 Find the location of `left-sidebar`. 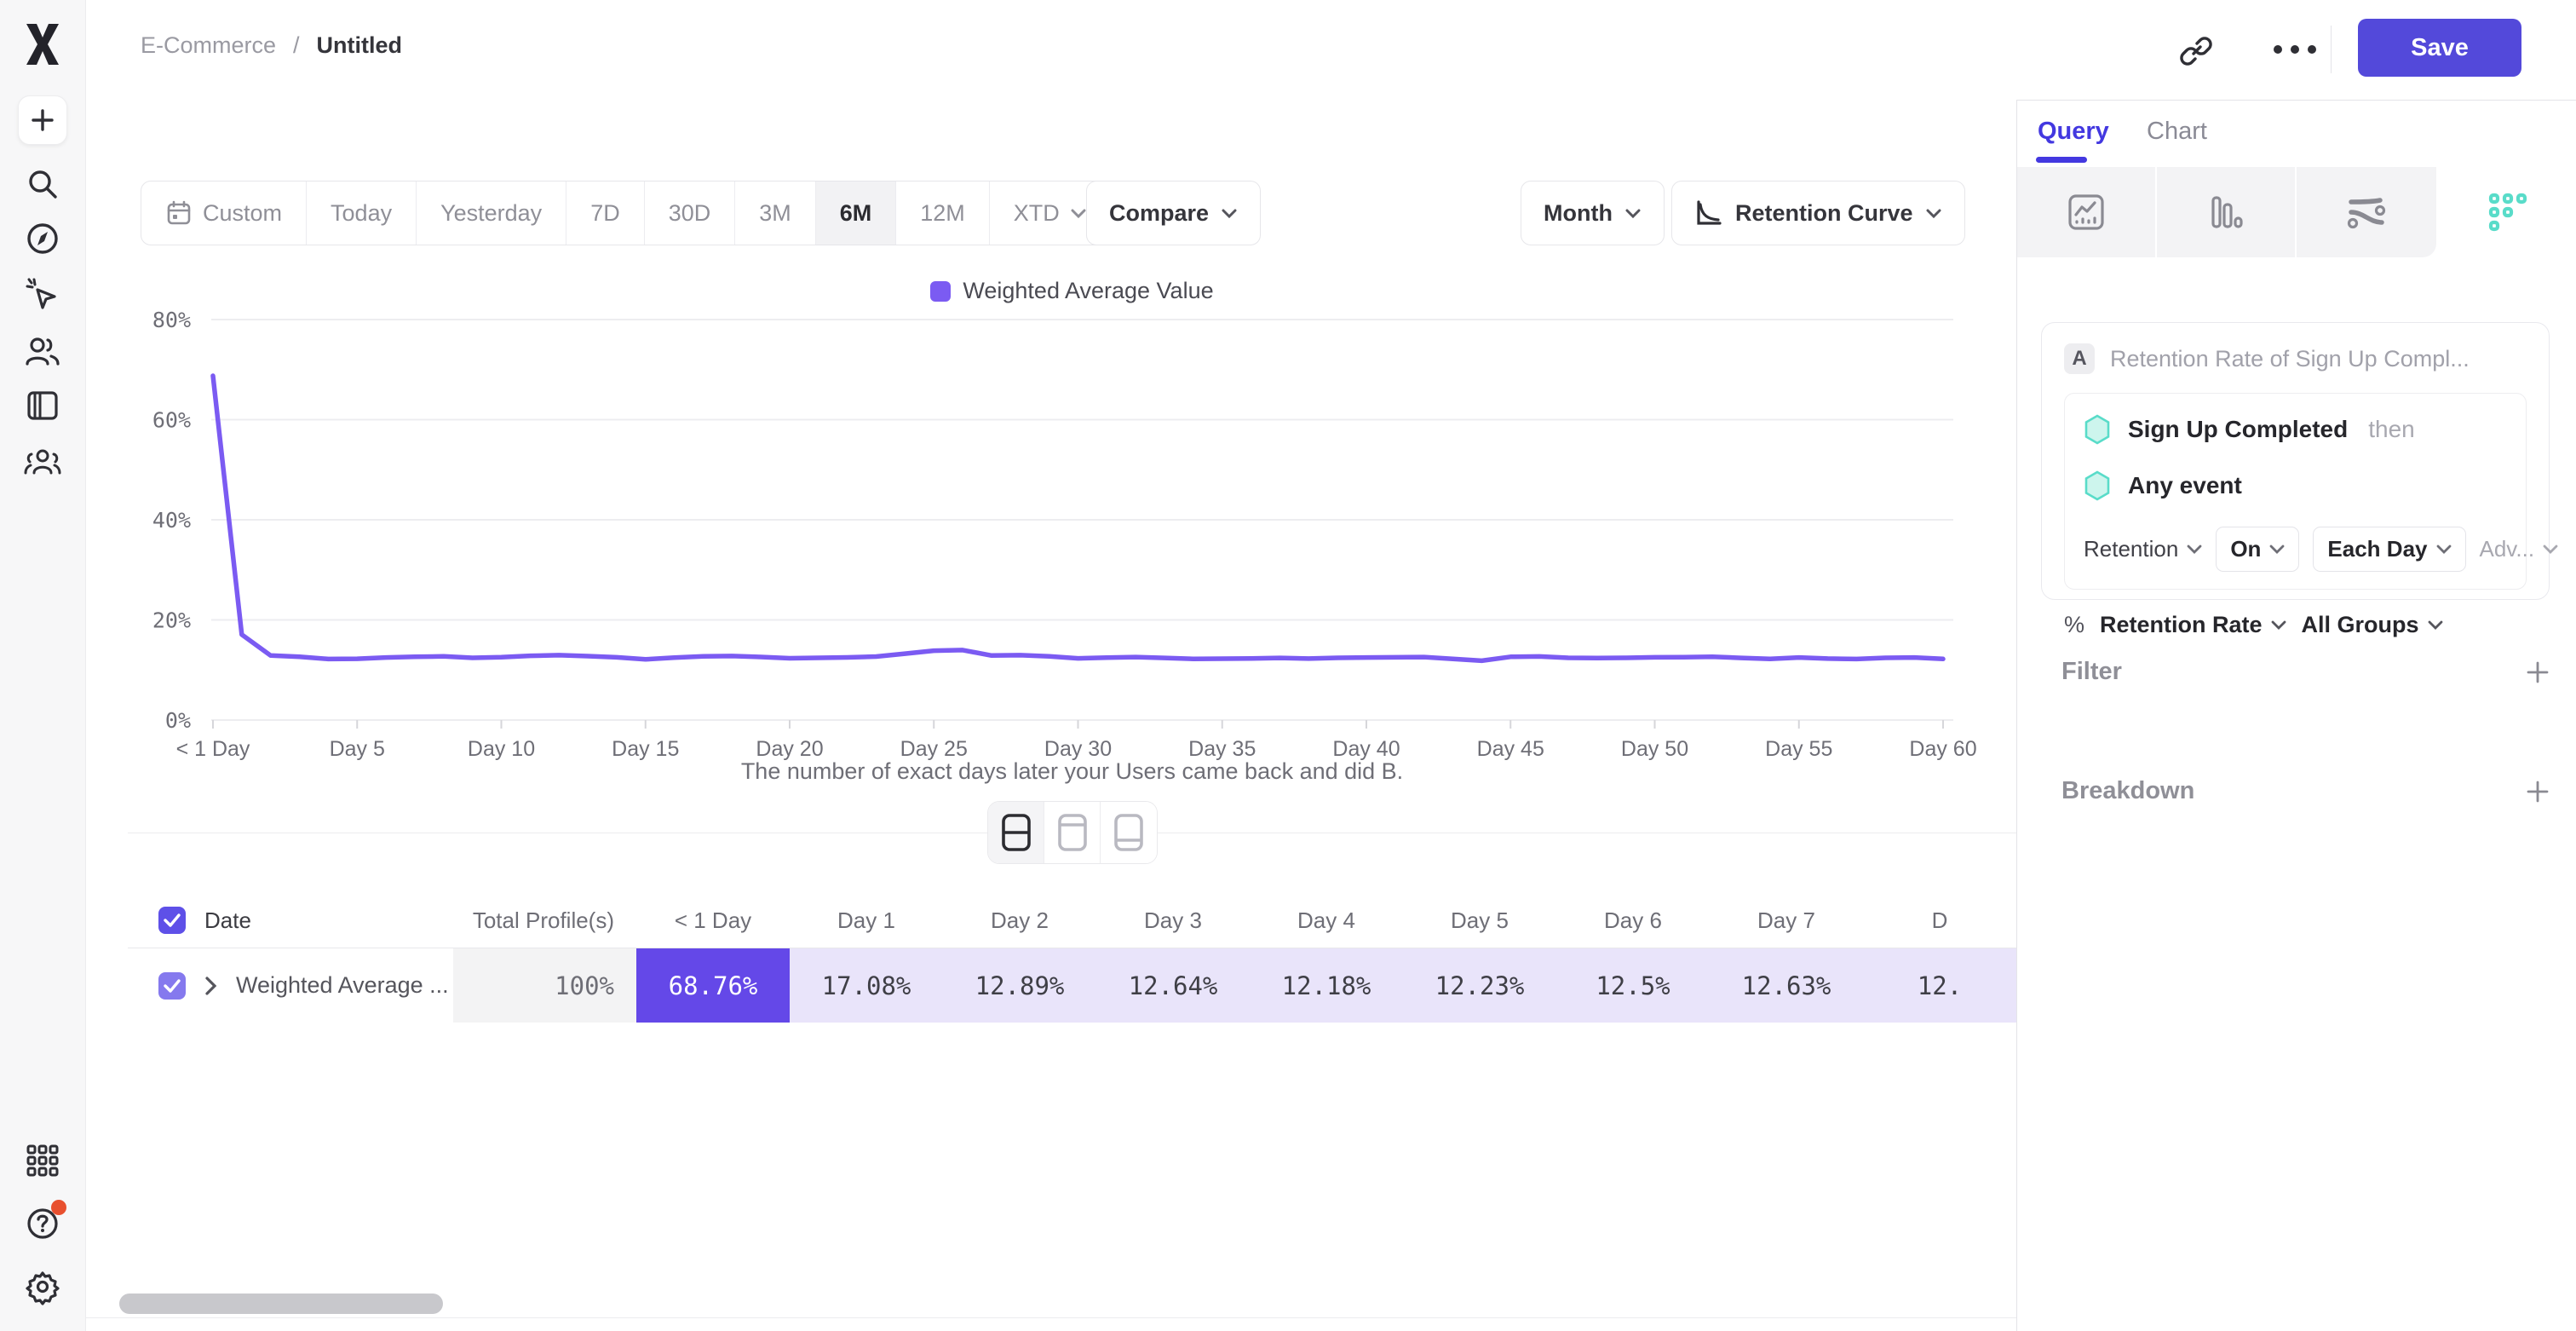

left-sidebar is located at coordinates (43, 666).